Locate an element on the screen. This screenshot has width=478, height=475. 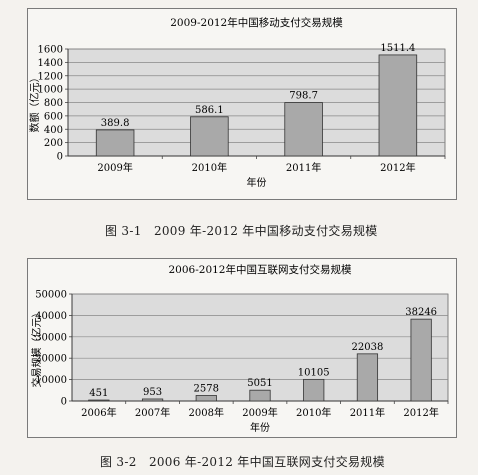
data-label: 22038 is located at coordinates (368, 347).